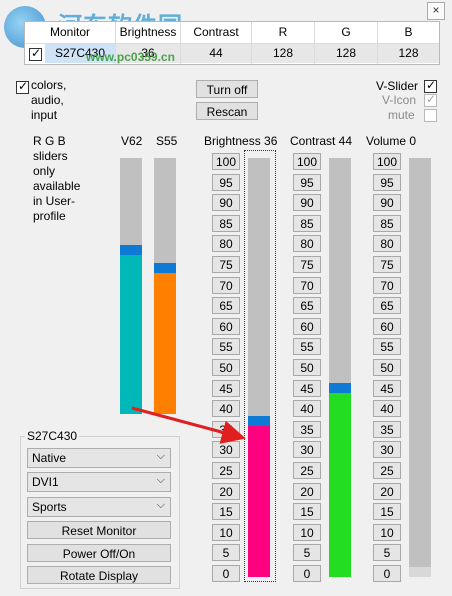  Describe the element at coordinates (226, 306) in the screenshot. I see `scale-tick-brightness: 65` at that location.